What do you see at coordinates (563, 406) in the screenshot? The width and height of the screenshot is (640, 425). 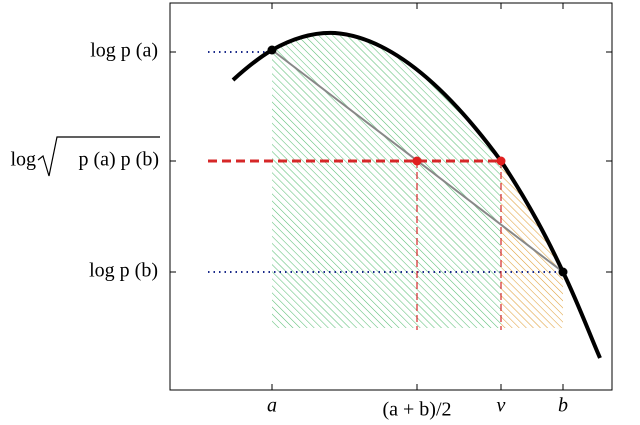 I see `x-label: b` at bounding box center [563, 406].